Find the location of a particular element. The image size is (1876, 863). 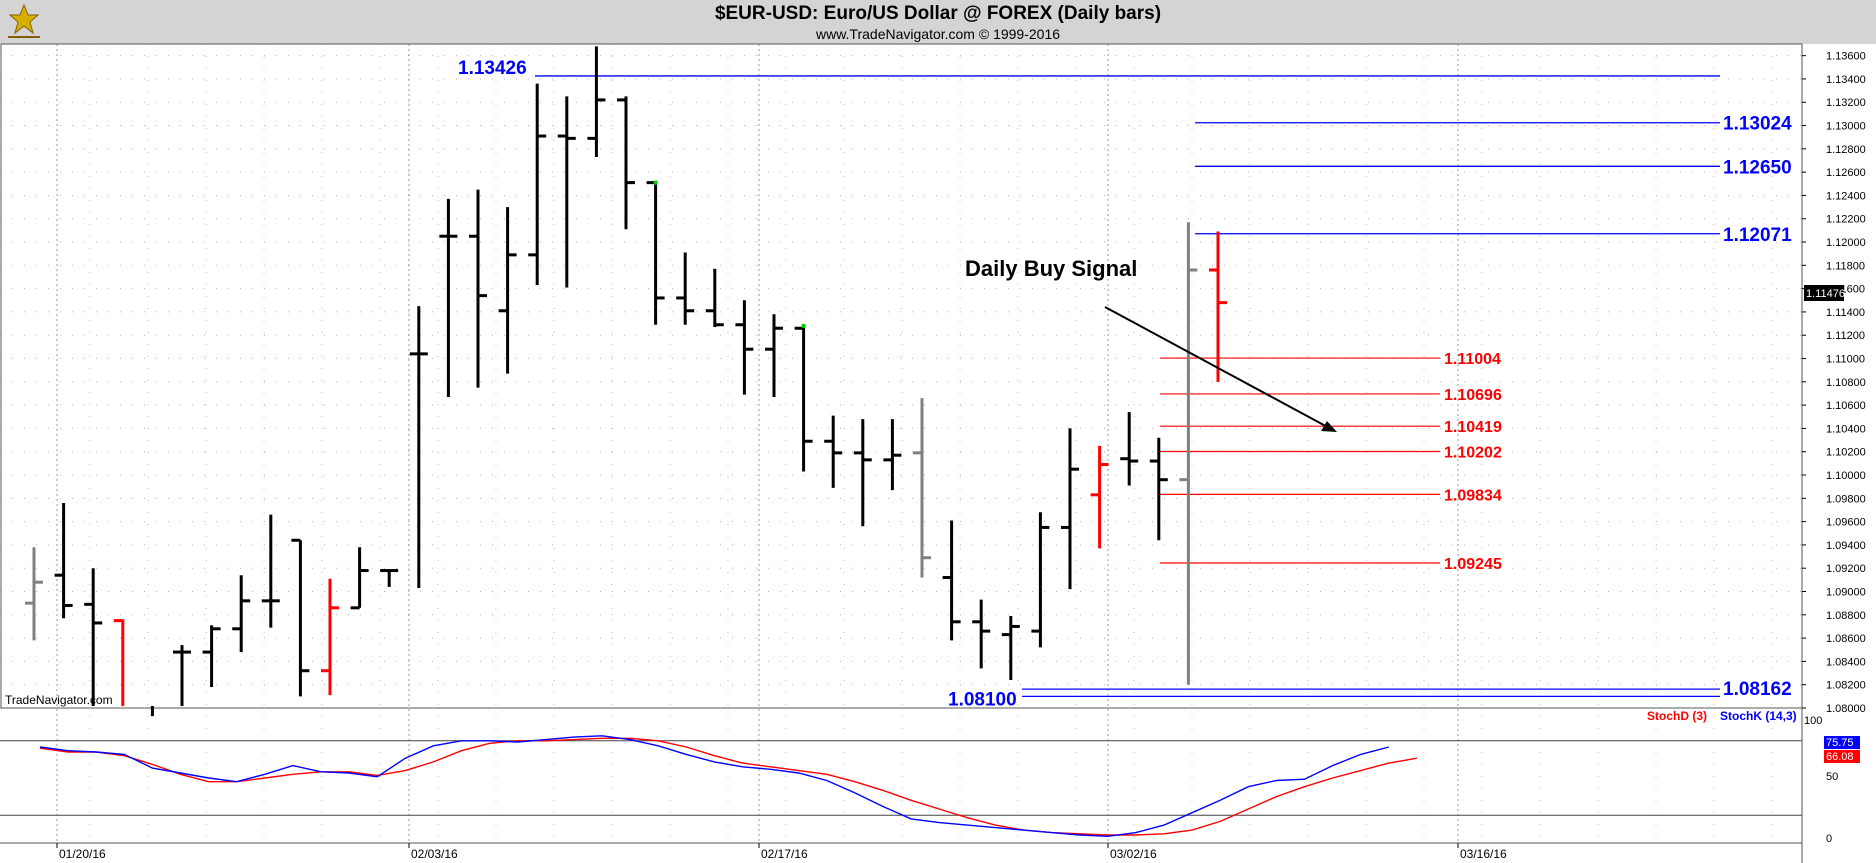

price-tick-label: 1.12600 is located at coordinates (1846, 173).